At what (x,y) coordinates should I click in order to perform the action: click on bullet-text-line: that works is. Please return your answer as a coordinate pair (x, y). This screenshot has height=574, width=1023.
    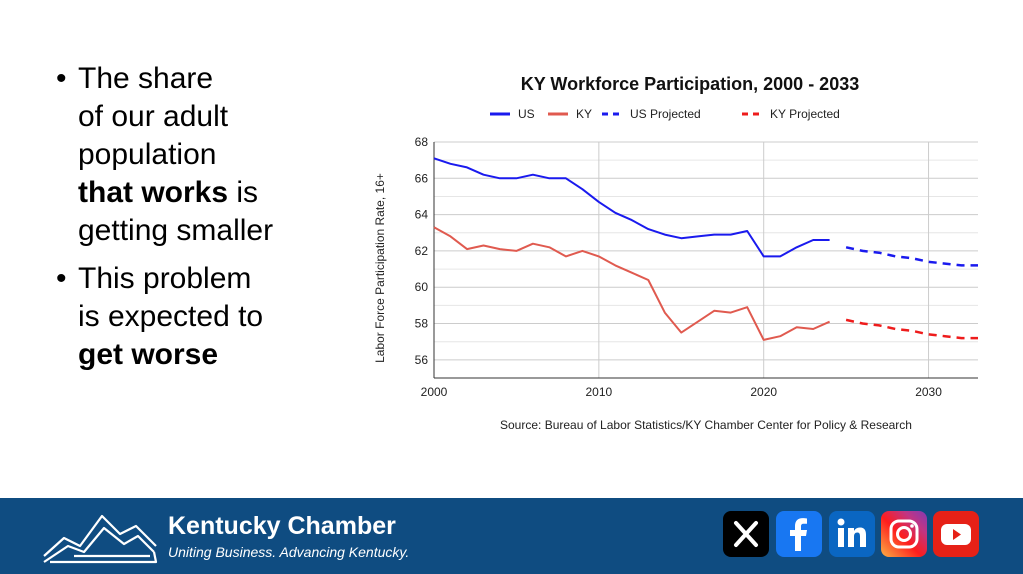
    Looking at the image, I should click on (217, 193).